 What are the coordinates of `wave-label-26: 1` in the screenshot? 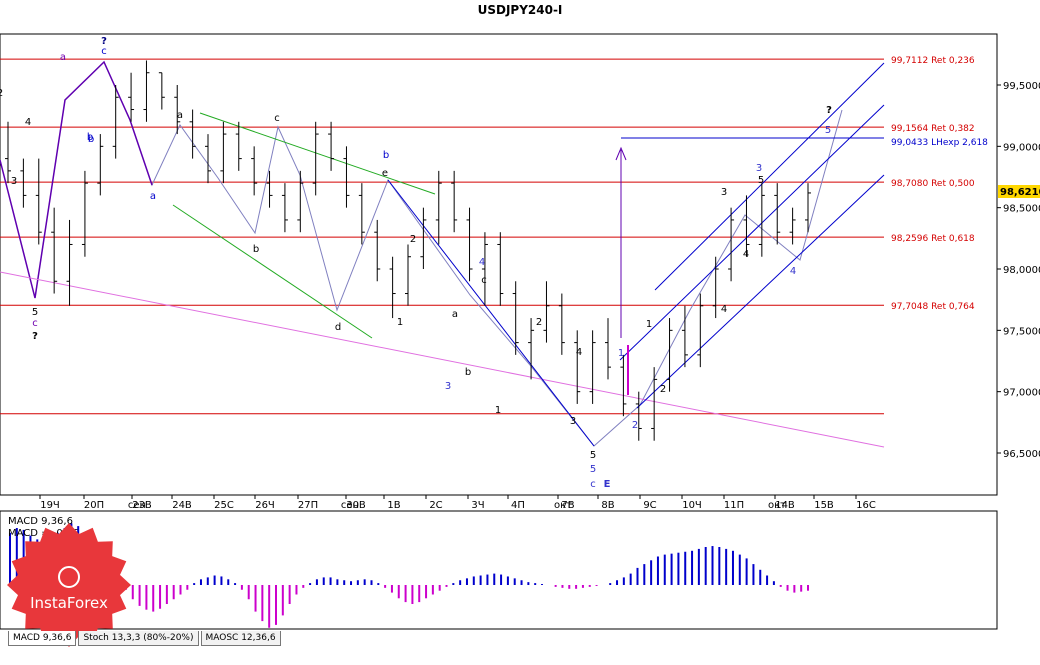 It's located at (621, 353).